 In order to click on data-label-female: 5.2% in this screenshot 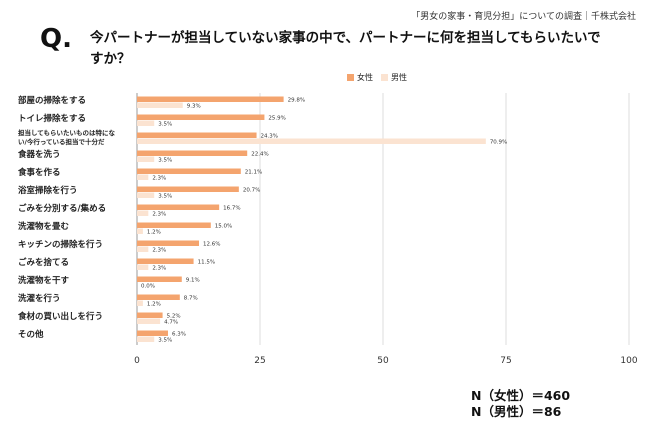, I will do `click(174, 317)`.